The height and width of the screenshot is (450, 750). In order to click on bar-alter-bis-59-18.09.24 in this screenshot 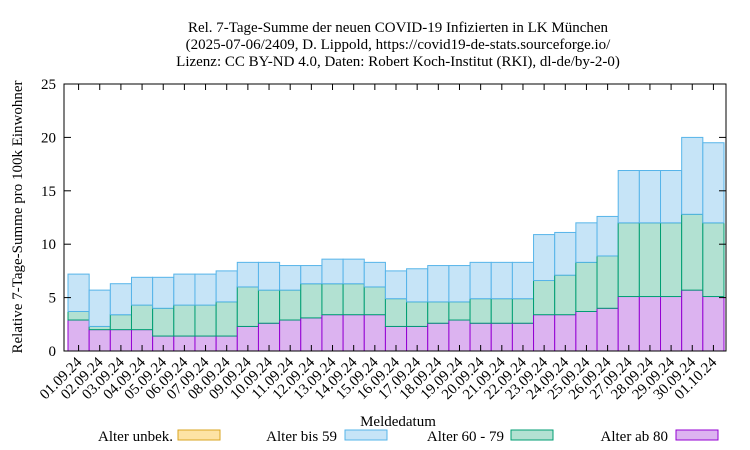, I will do `click(438, 284)`.